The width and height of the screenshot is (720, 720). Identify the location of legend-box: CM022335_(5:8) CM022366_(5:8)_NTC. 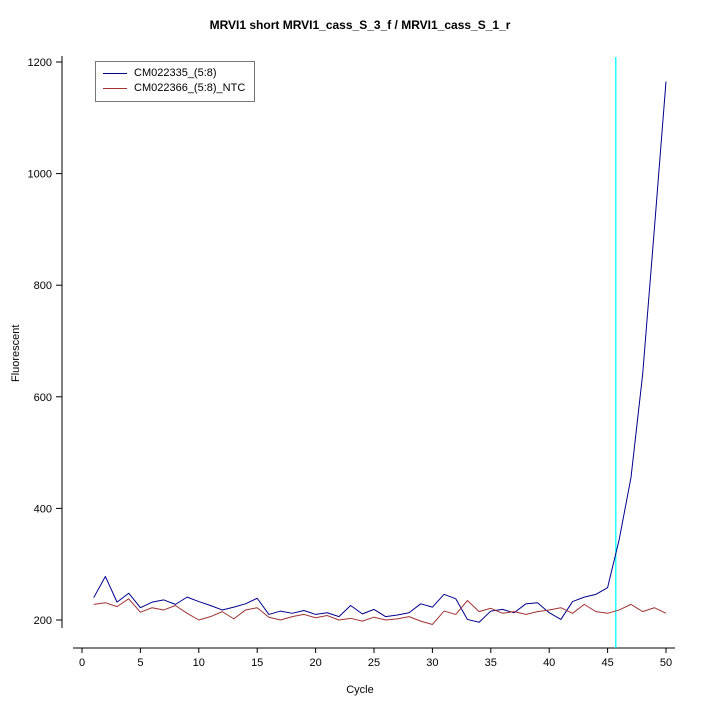
(175, 81).